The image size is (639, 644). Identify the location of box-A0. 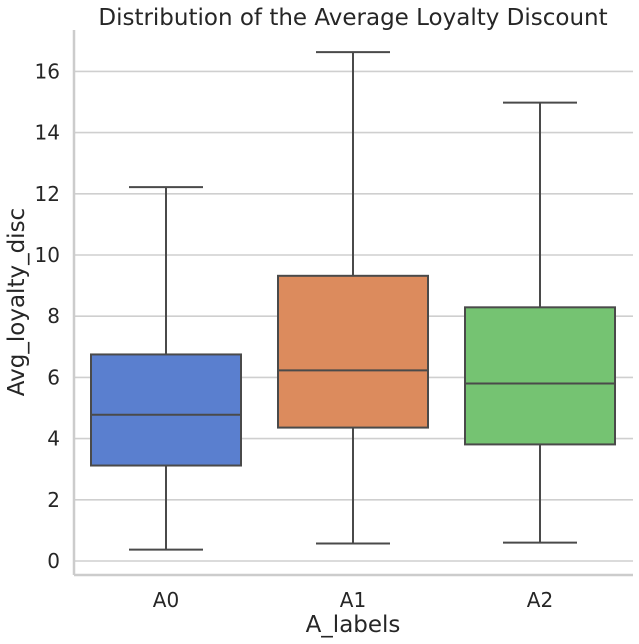
(166, 368).